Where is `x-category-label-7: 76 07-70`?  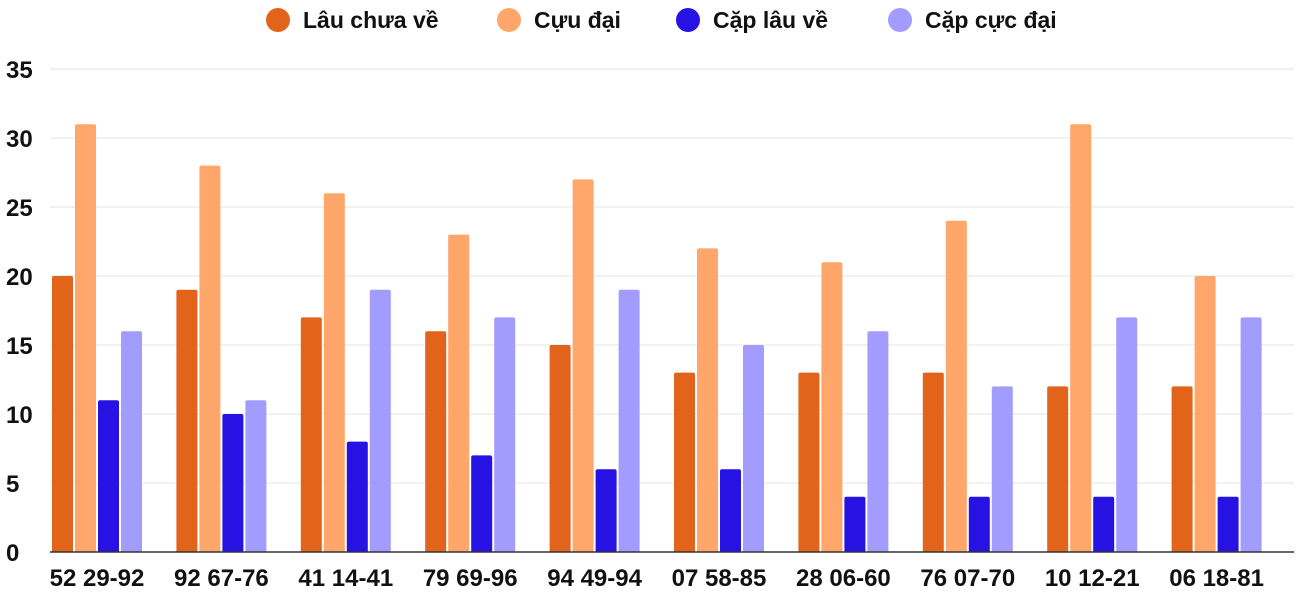 x-category-label-7: 76 07-70 is located at coordinates (967, 578).